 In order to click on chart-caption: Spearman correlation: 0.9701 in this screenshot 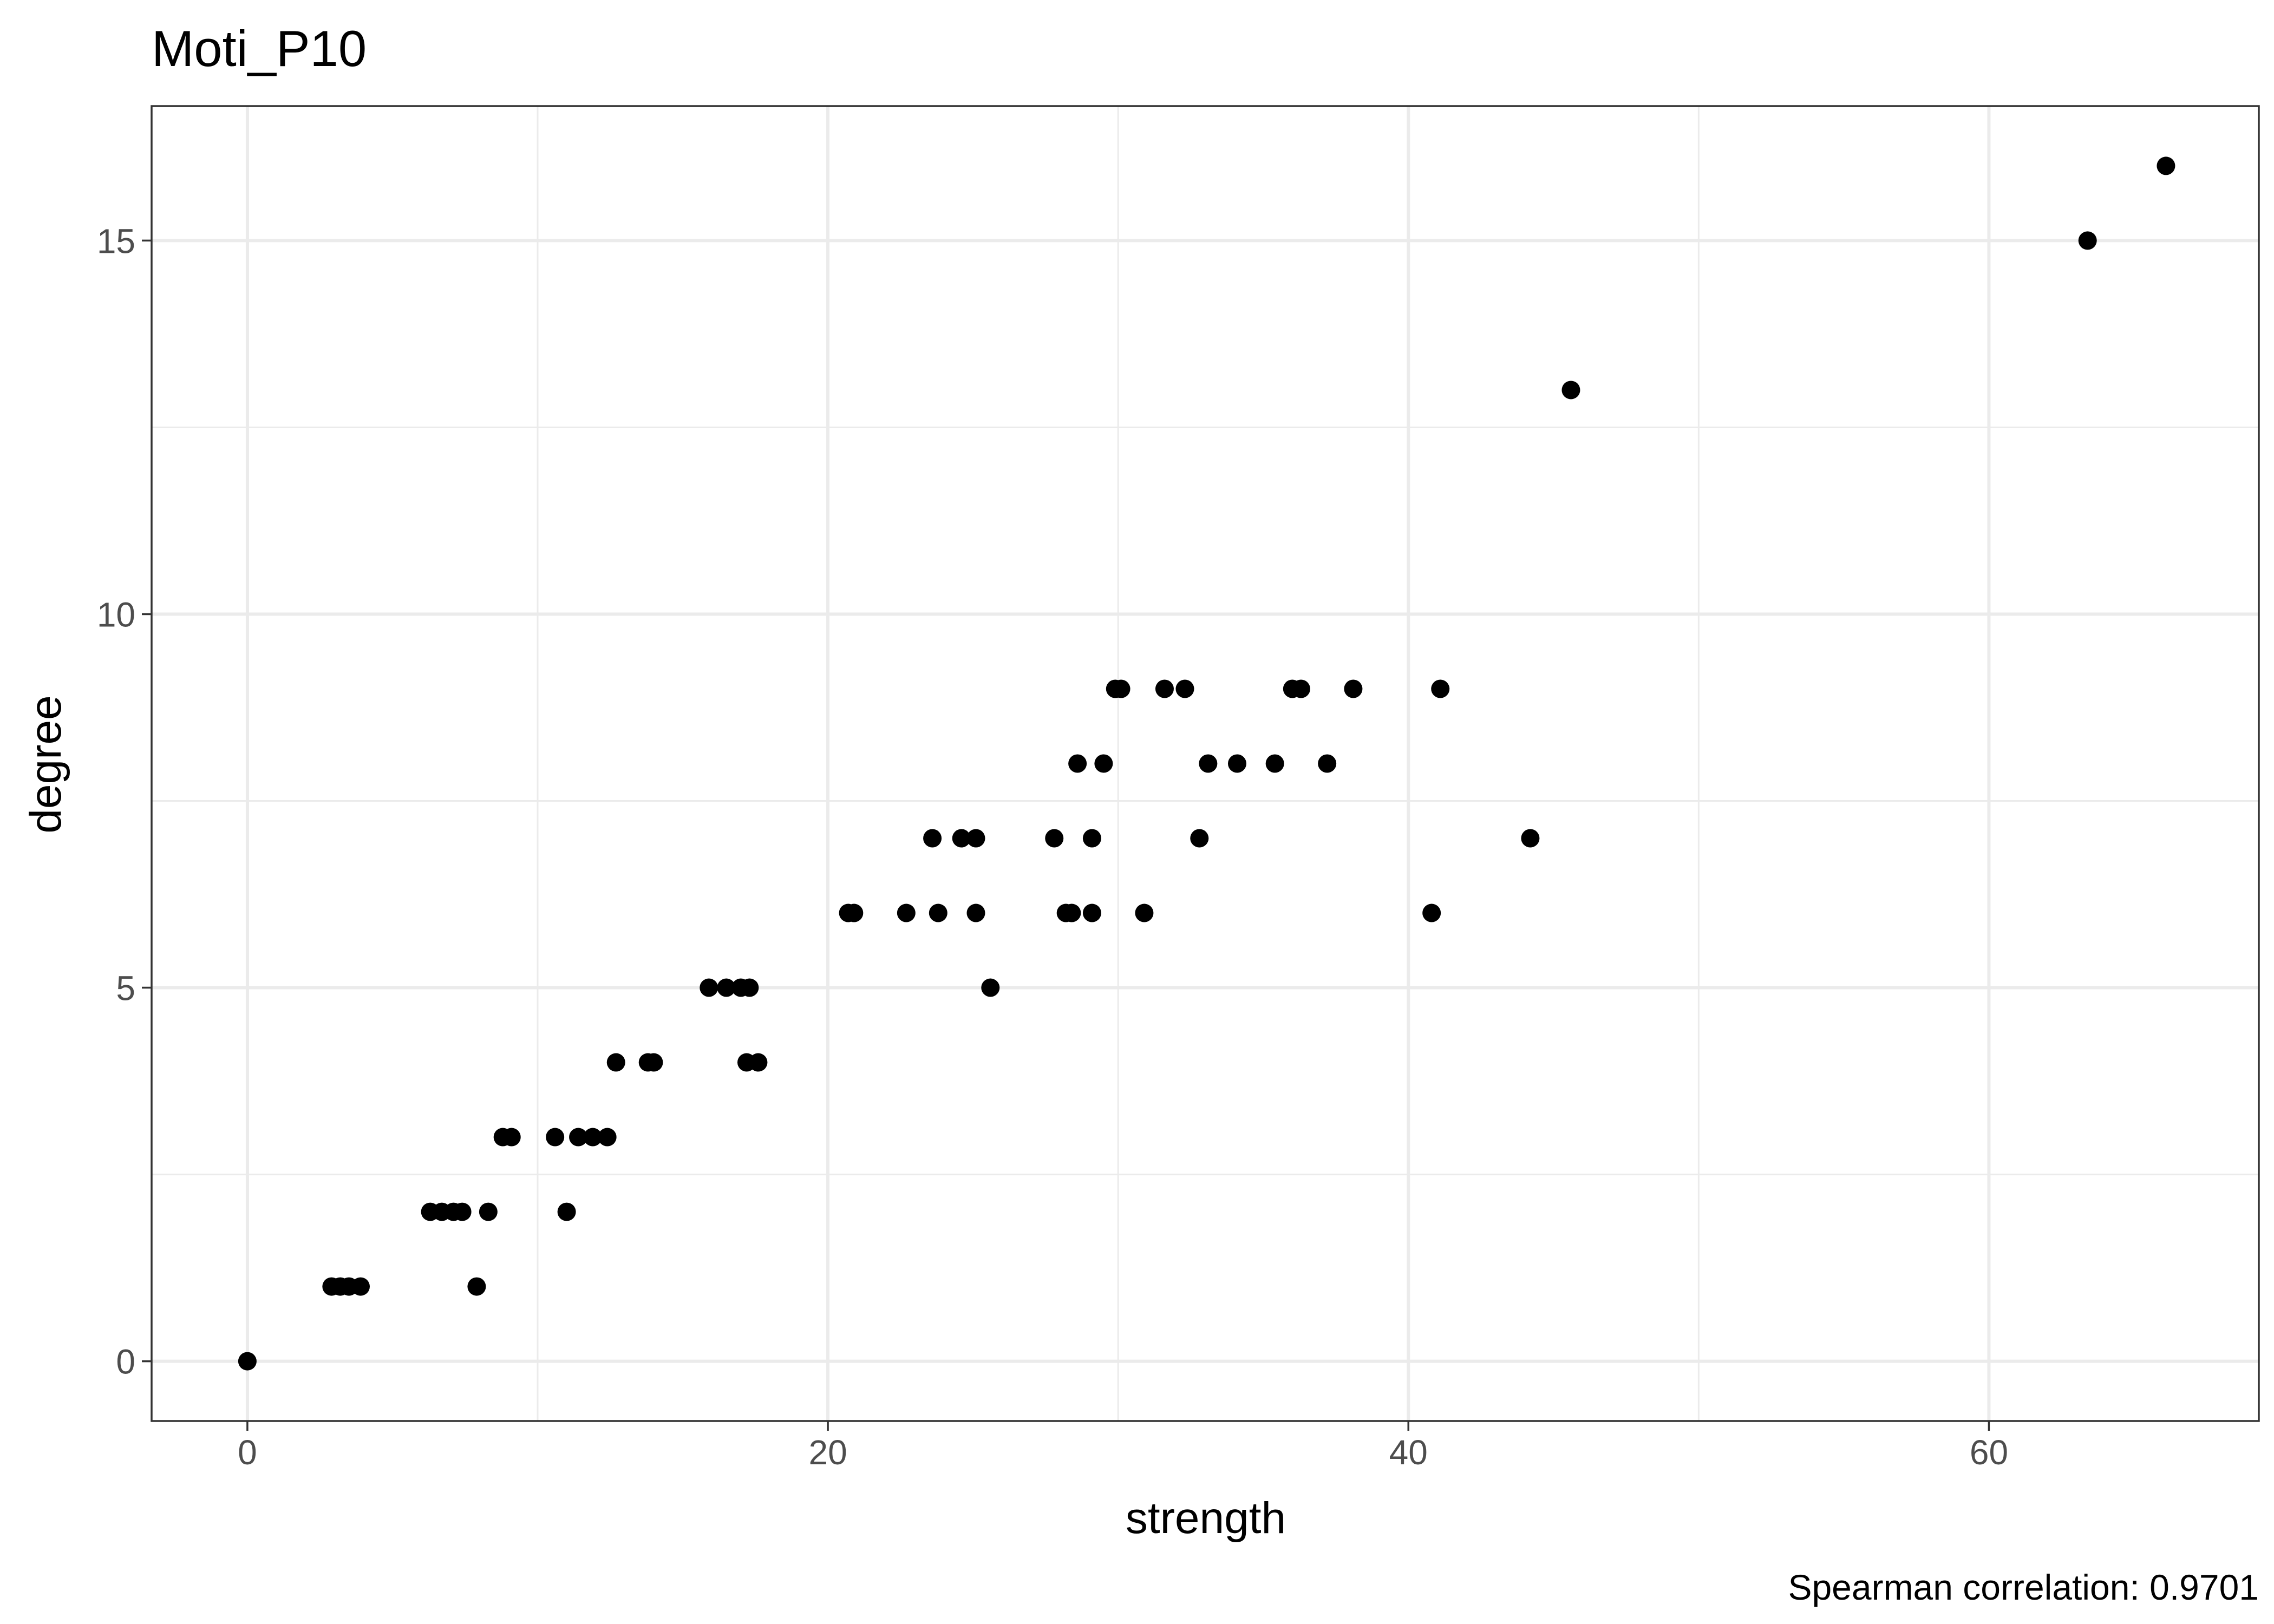, I will do `click(2024, 1587)`.